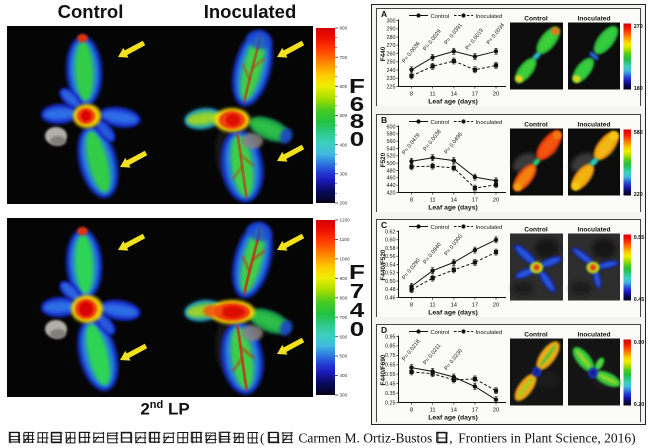  Describe the element at coordinates (390, 240) in the screenshot. I see `svg-text: 0.60` at that location.